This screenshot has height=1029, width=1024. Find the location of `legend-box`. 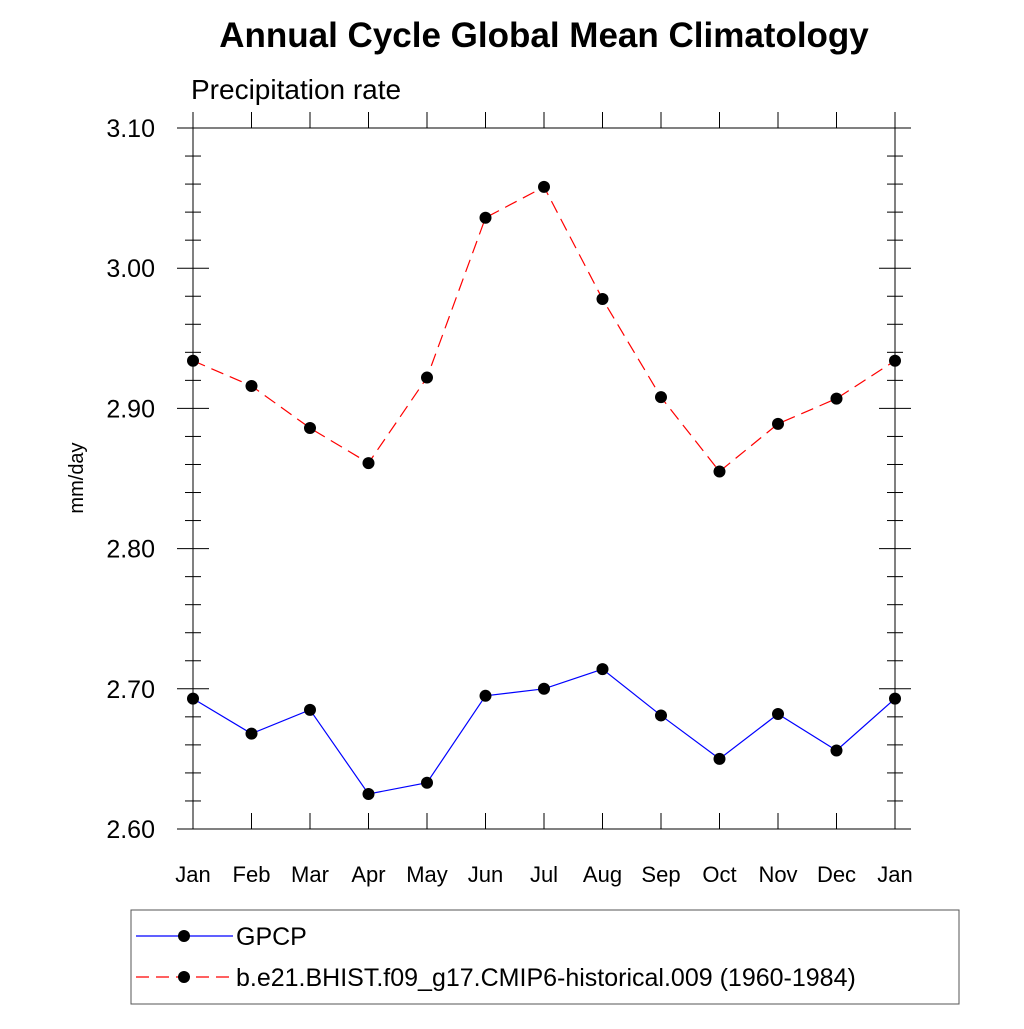

legend-box is located at coordinates (545, 957).